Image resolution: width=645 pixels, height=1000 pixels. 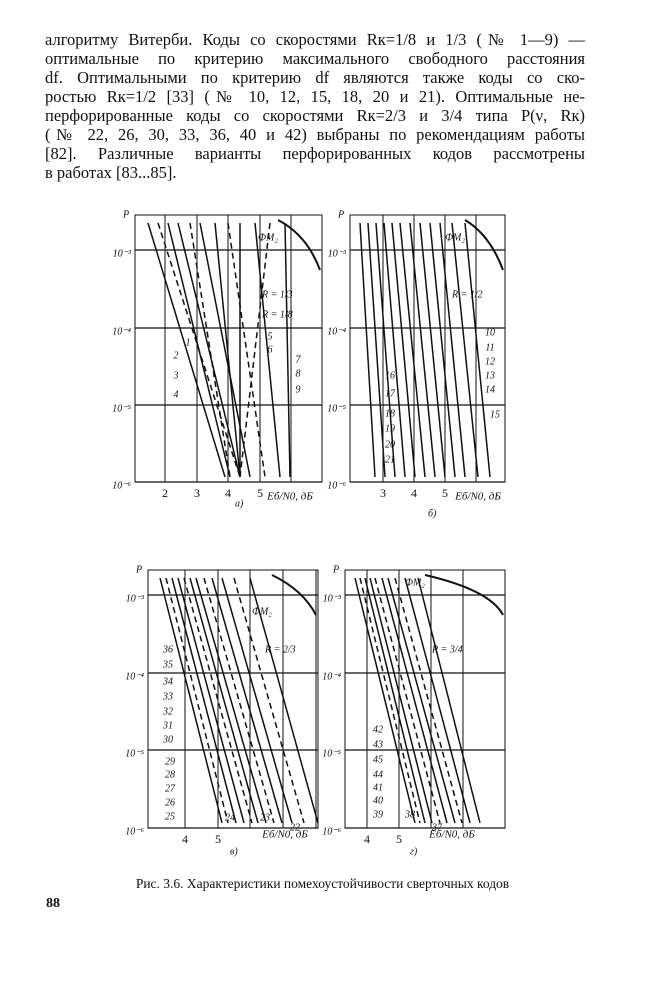 What do you see at coordinates (432, 513) in the screenshot?
I see `panel-letter: б)` at bounding box center [432, 513].